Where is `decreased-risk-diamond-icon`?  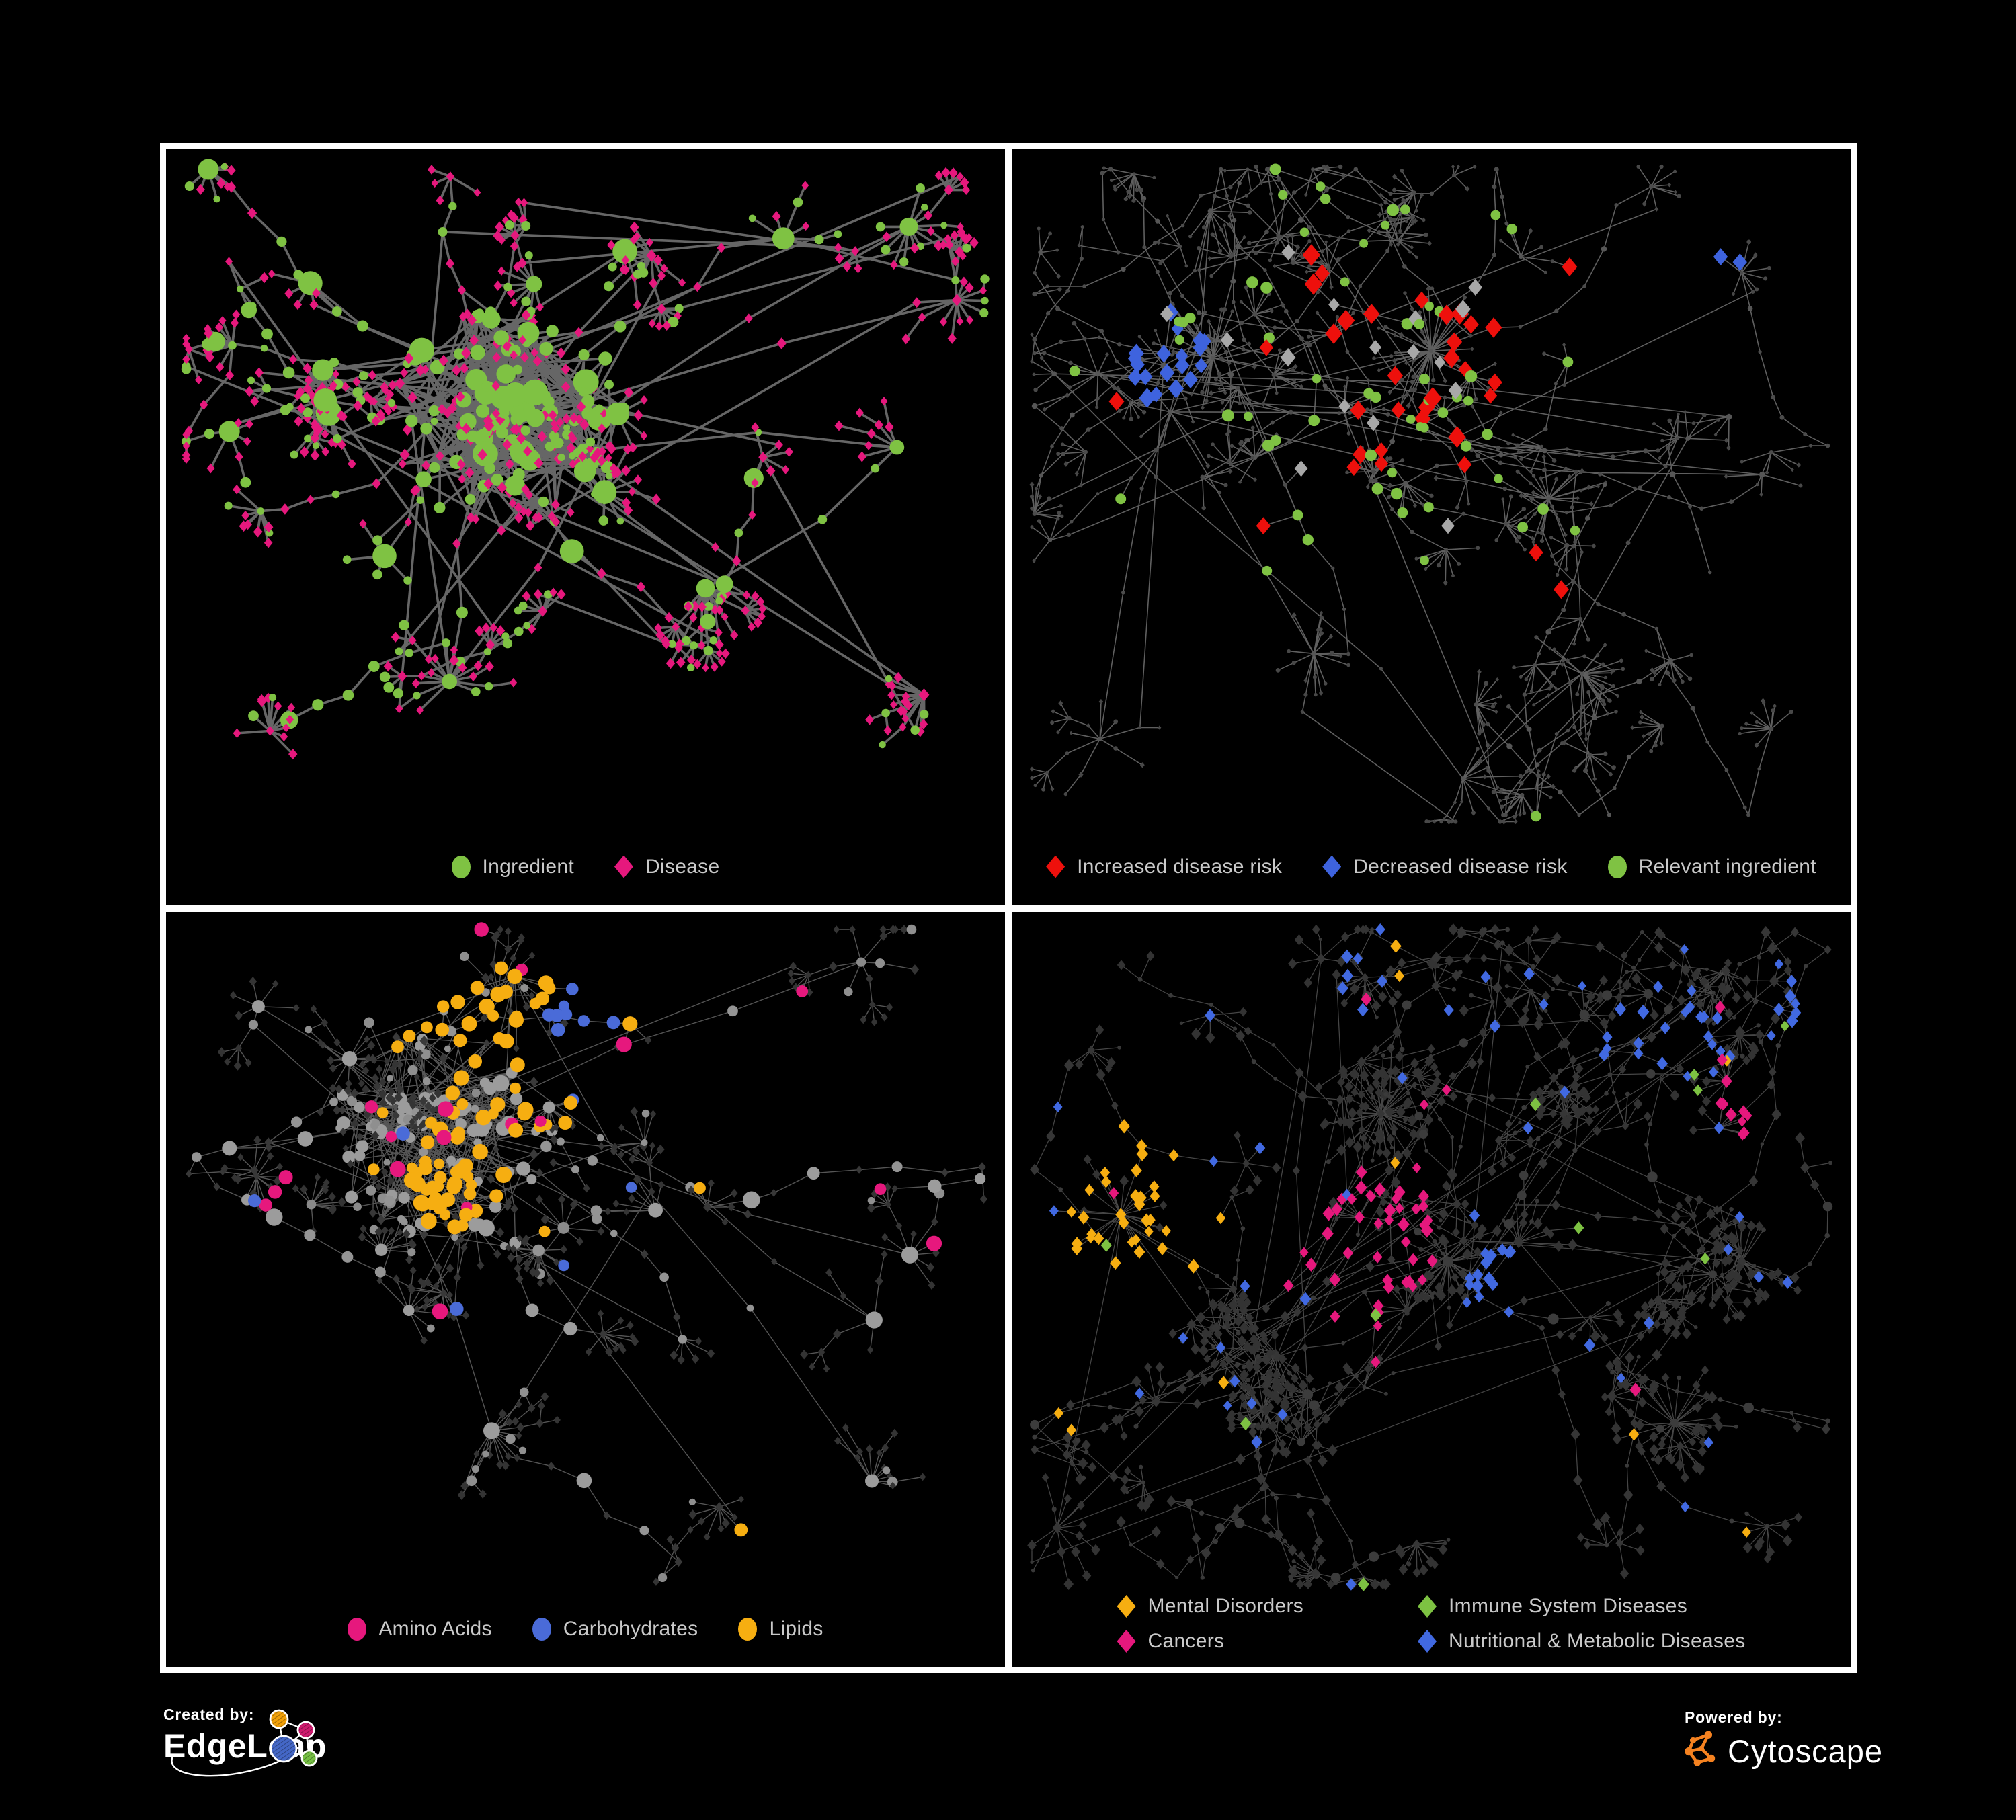
decreased-risk-diamond-icon is located at coordinates (1332, 867).